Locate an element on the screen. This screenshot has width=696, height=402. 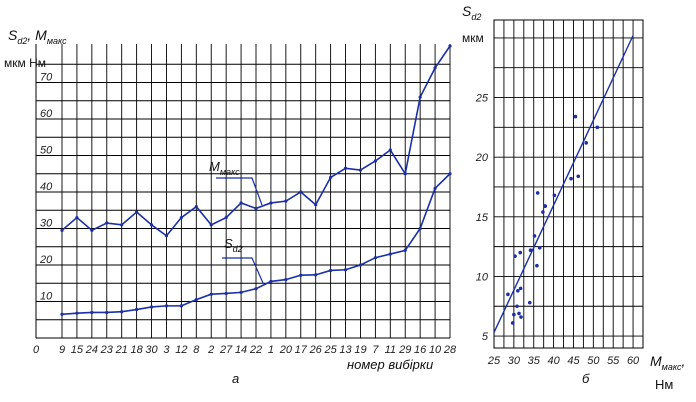
x-tick-label: 55 is located at coordinates (613, 361).